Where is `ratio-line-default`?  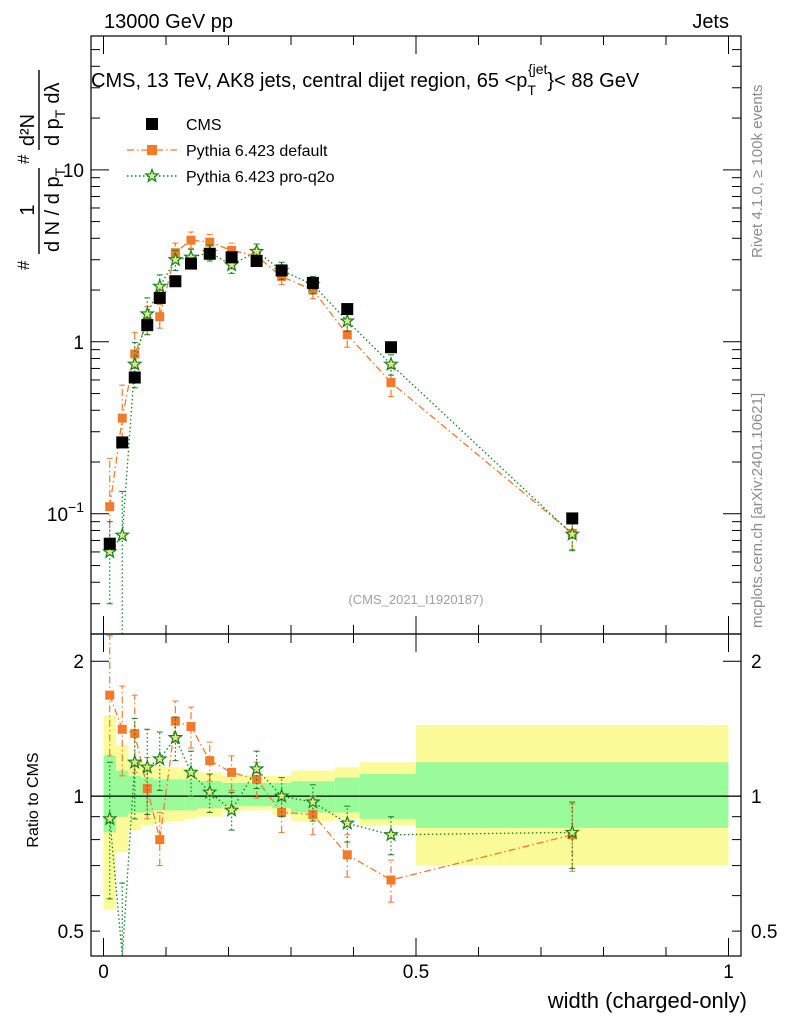
ratio-line-default is located at coordinates (341, 787).